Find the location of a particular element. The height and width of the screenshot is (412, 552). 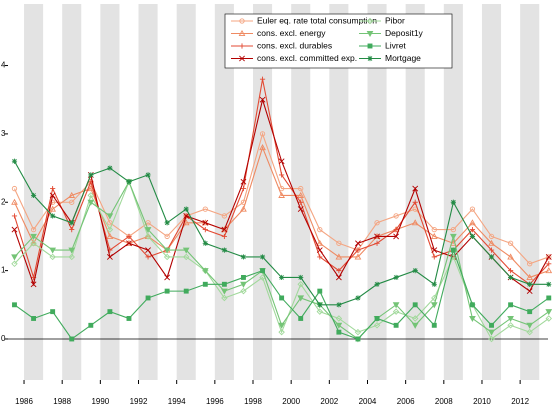

x-tick-label: 2010 is located at coordinates (482, 401).